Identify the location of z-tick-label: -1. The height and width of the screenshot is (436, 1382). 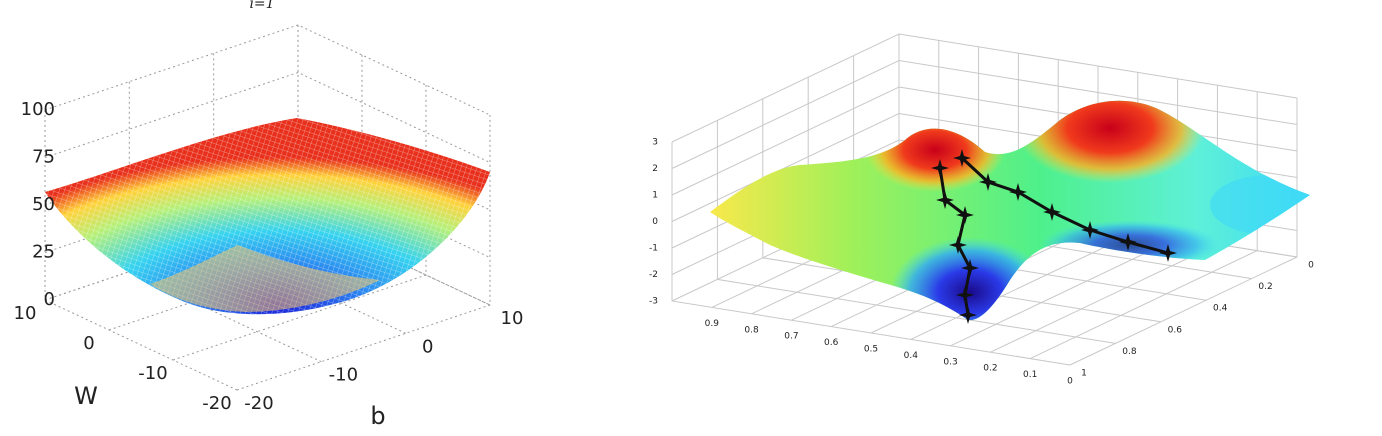
(653, 249).